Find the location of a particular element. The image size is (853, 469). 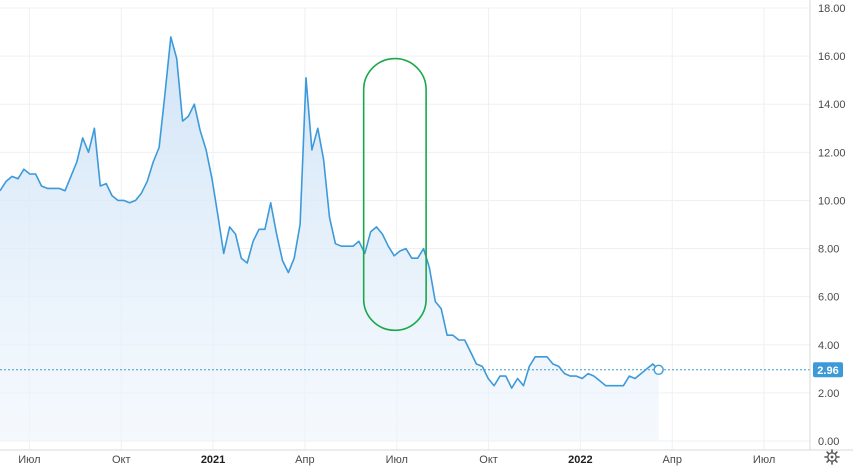

current-value-badge: 2.96 is located at coordinates (828, 370).